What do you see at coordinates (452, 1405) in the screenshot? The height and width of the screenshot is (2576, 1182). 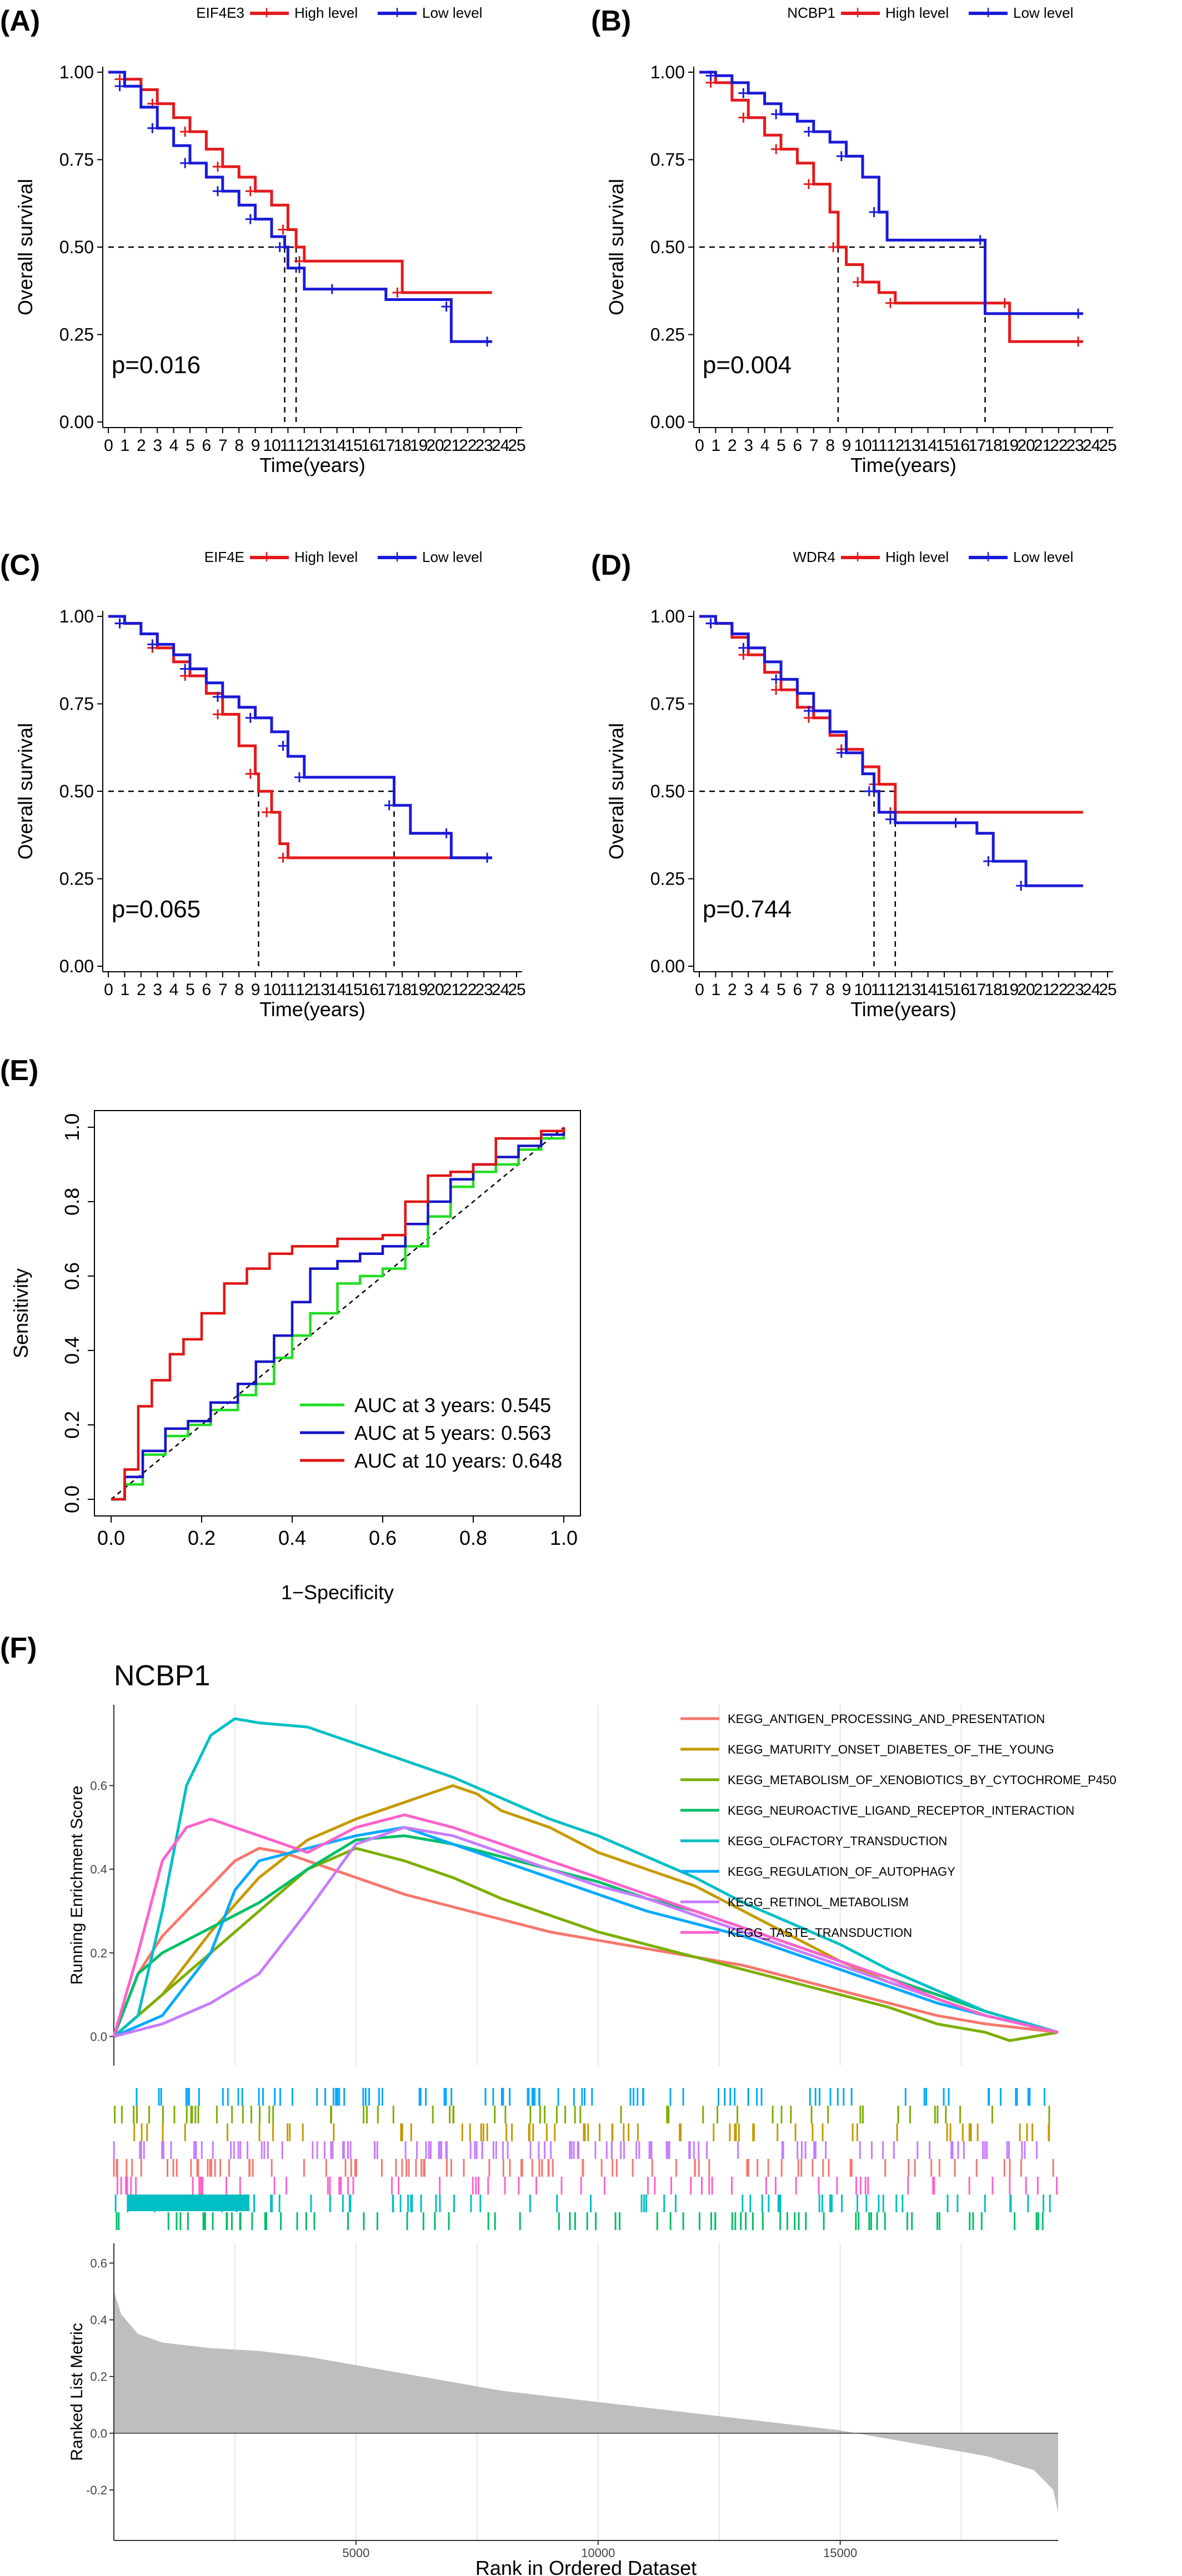 I see `legend-label: AUC at 3 years: 0.545` at bounding box center [452, 1405].